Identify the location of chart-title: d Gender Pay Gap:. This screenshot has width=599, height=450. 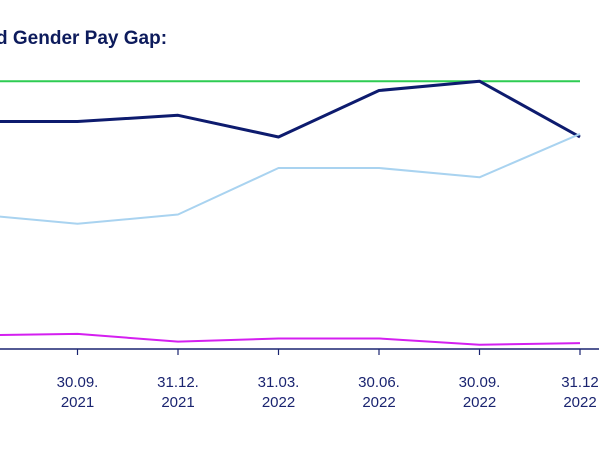
(84, 38).